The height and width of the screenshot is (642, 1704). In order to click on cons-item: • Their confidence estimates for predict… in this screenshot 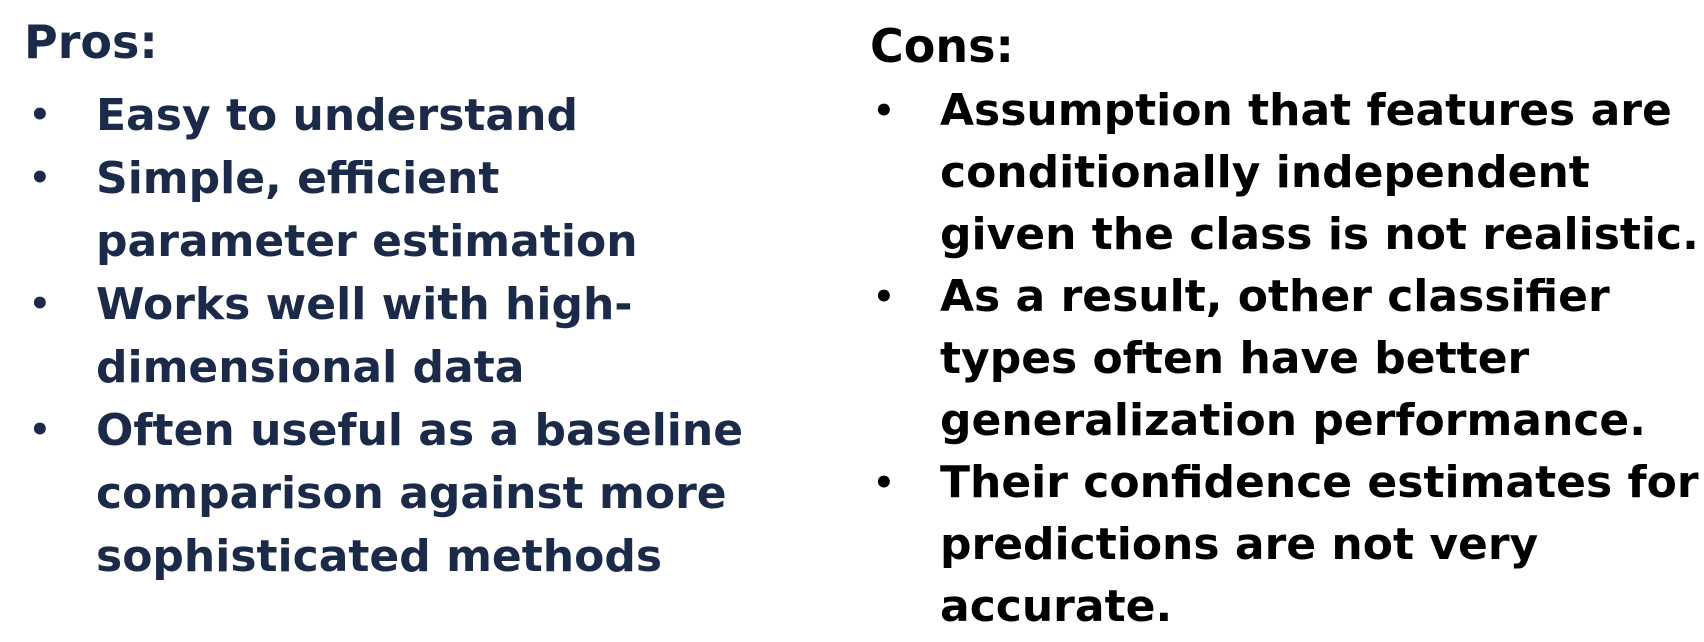, I will do `click(1284, 545)`.